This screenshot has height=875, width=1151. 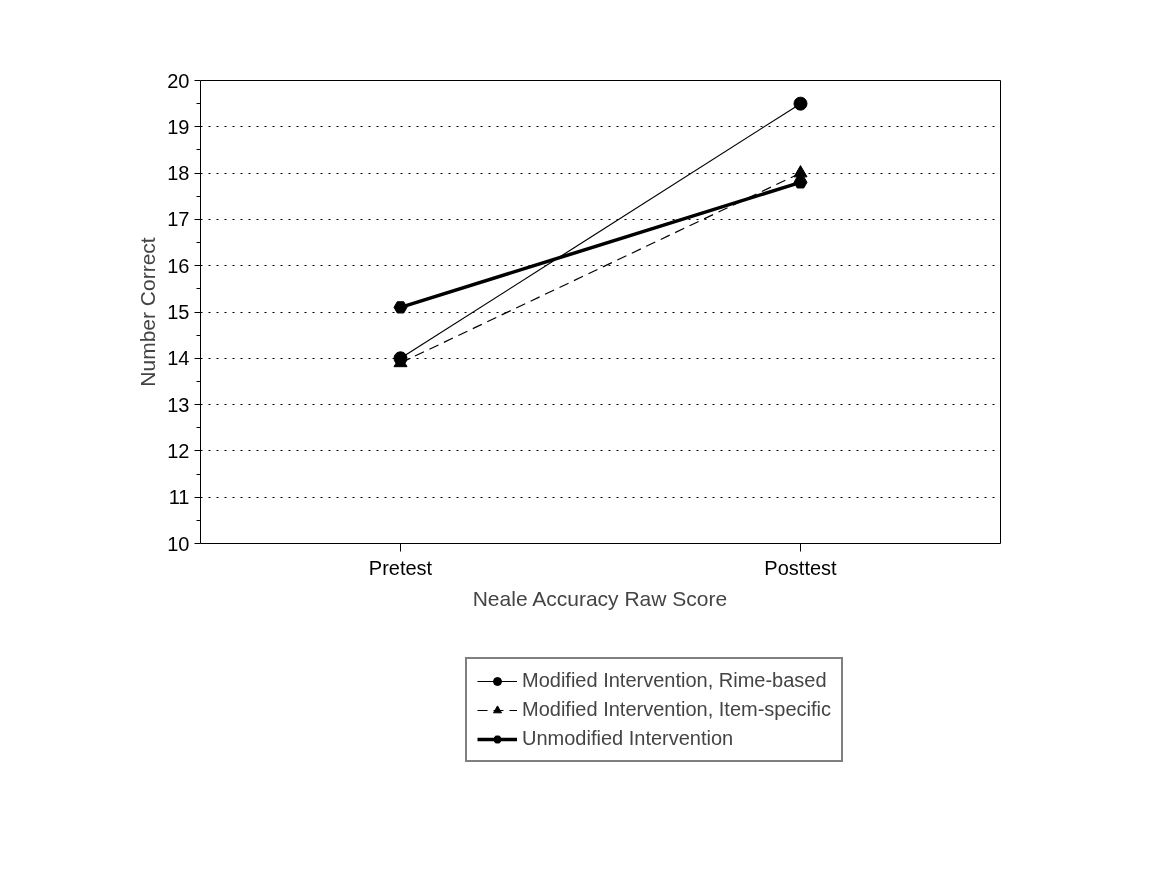 What do you see at coordinates (178, 265) in the screenshot?
I see `y-tick-label: 16` at bounding box center [178, 265].